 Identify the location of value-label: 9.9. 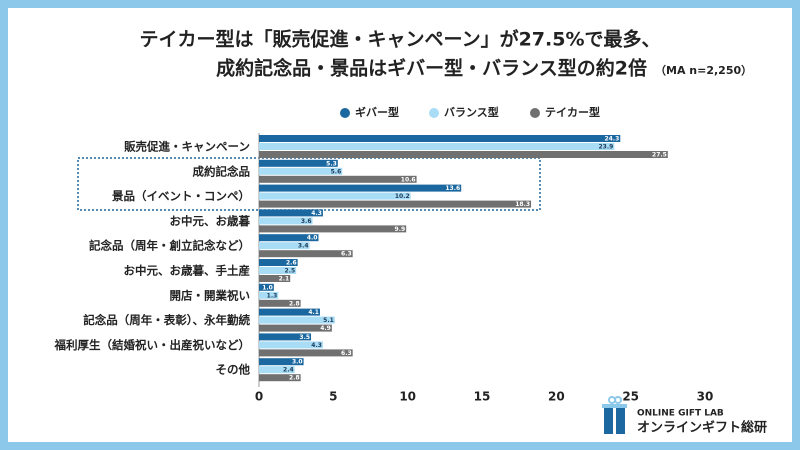
(400, 229).